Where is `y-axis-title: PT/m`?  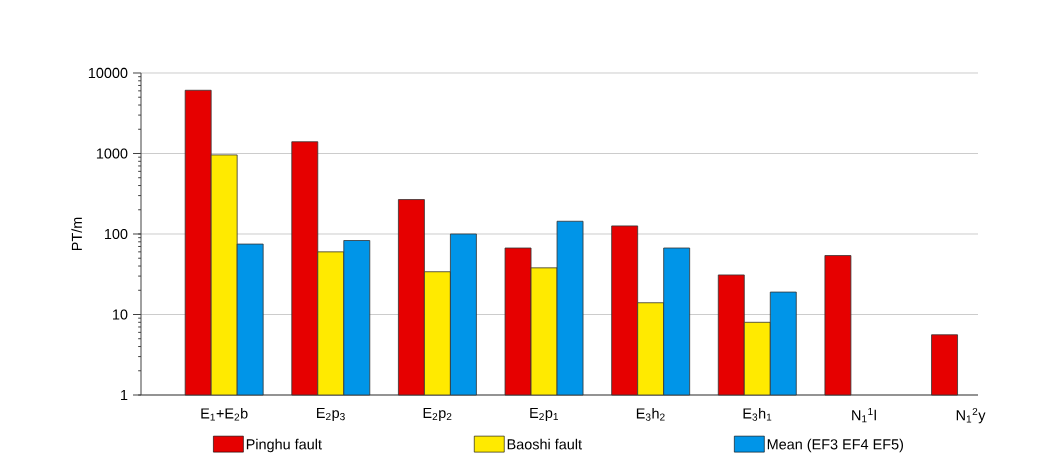
y-axis-title: PT/m is located at coordinates (76, 234).